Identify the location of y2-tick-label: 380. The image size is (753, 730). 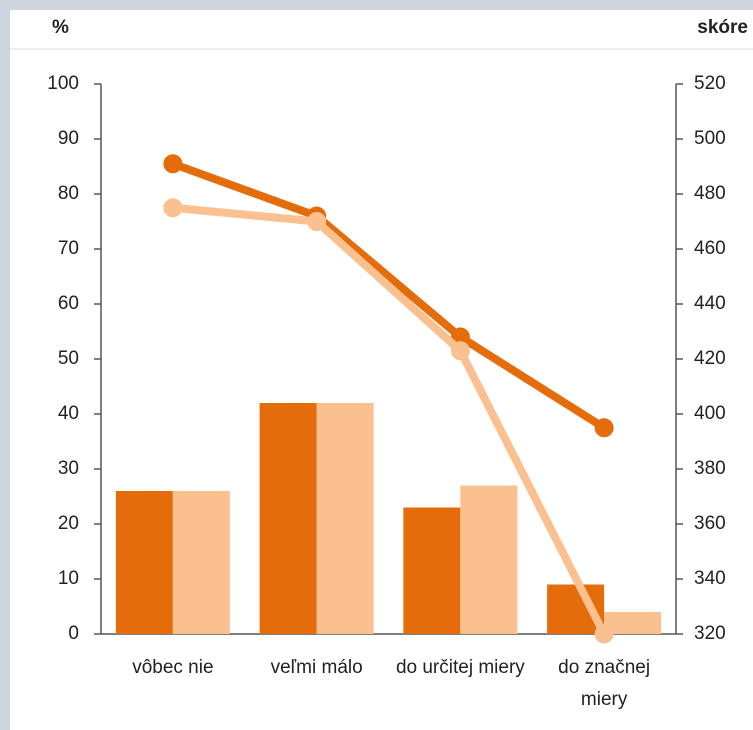
(710, 468).